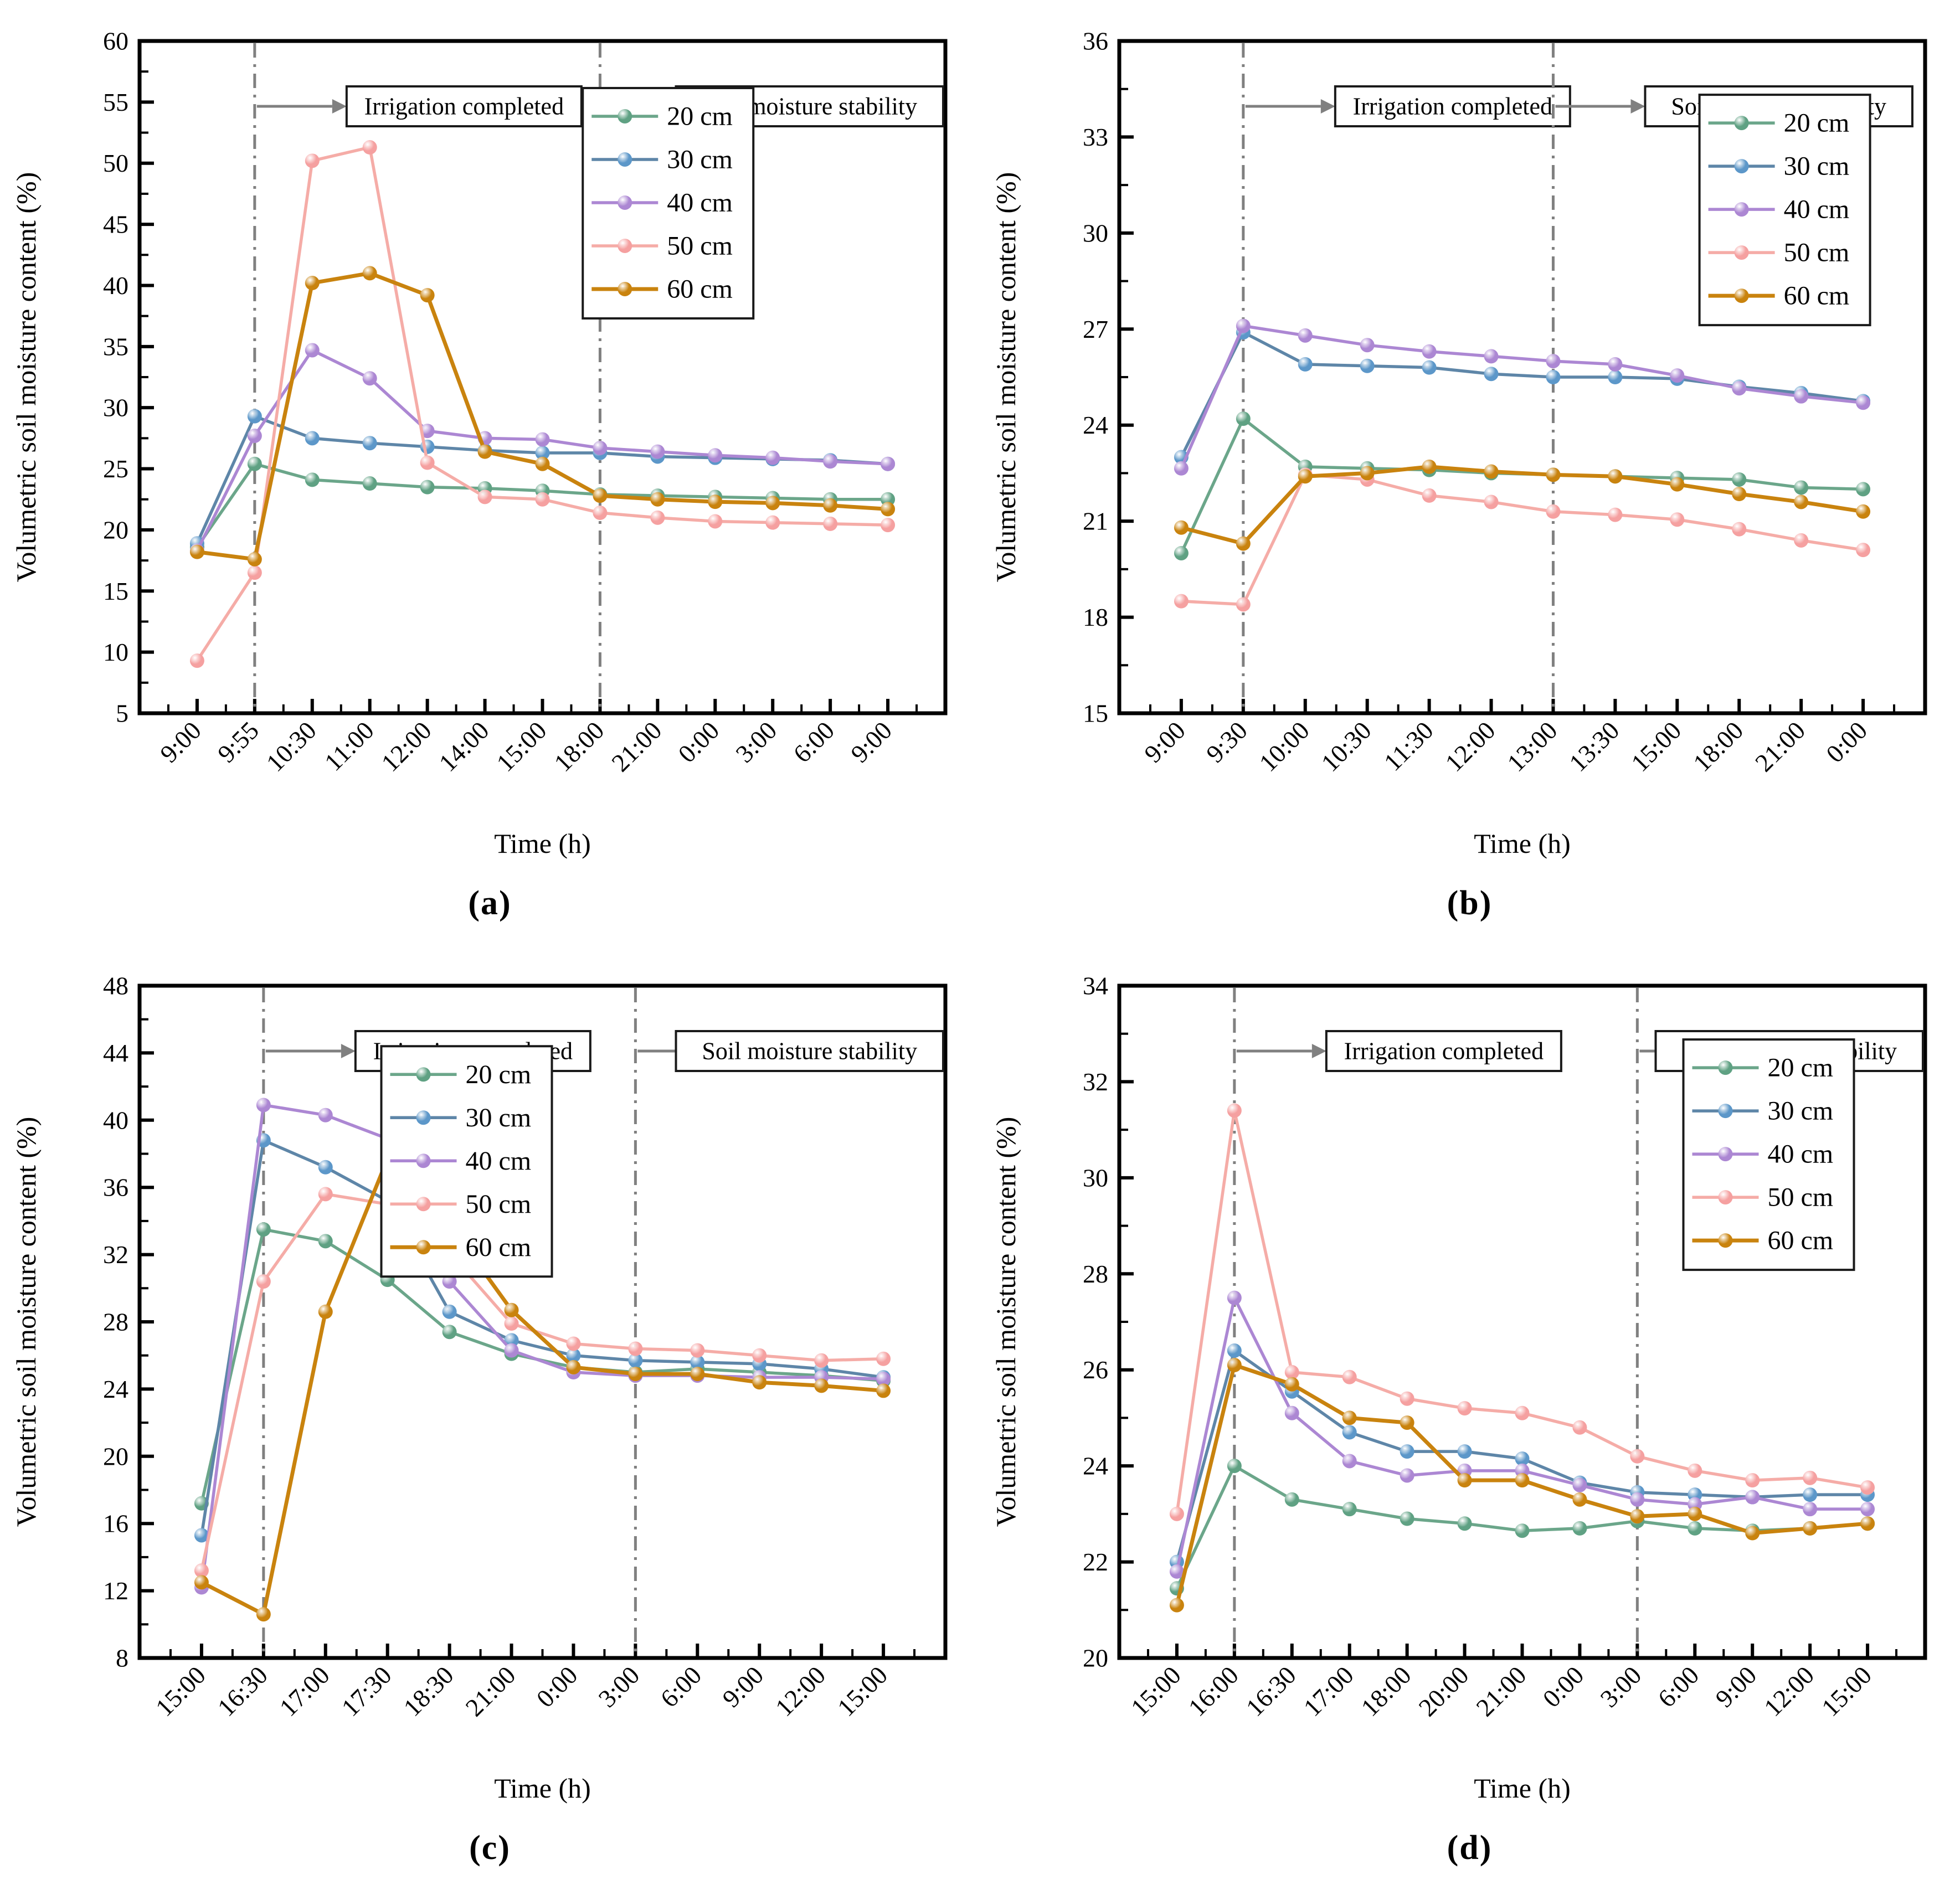 Image resolution: width=1960 pixels, height=1890 pixels. I want to click on legend: 20 cm 30 cm 40 cm 50 cm 60 cm, so click(668, 203).